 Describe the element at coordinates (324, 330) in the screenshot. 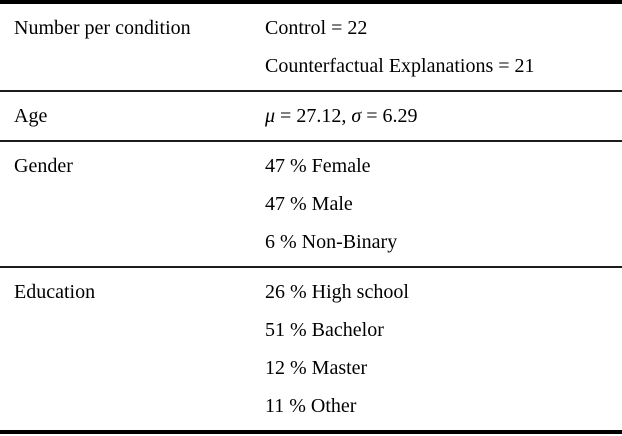

I see `row-value: 51 % Bachelor` at that location.